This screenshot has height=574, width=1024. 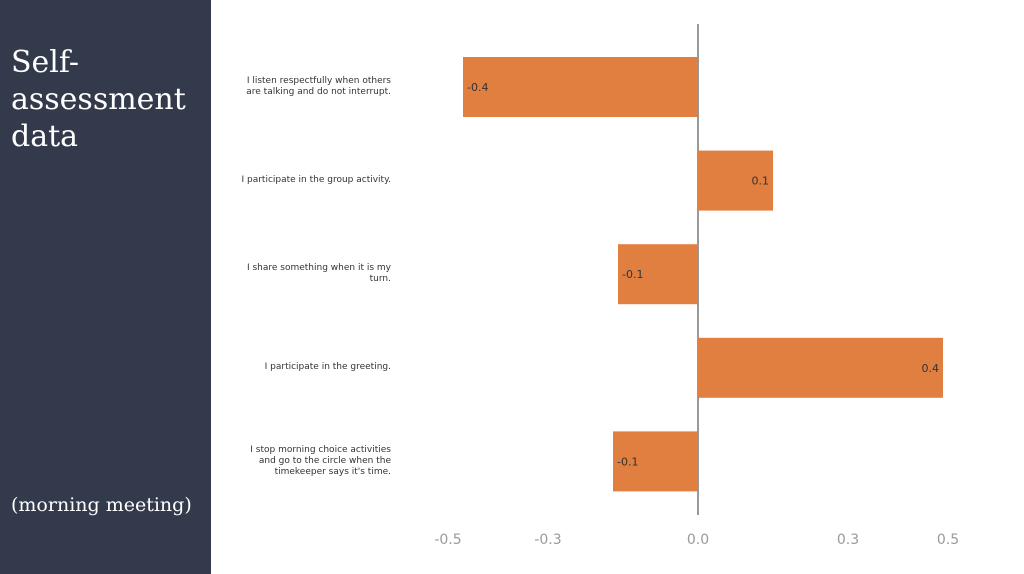 I want to click on data-label-3: 0.4, so click(x=931, y=368).